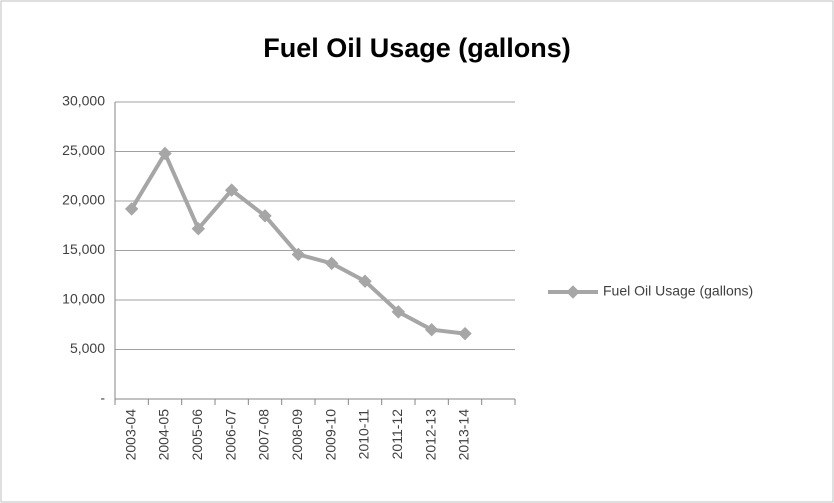 This screenshot has height=503, width=834. What do you see at coordinates (197, 435) in the screenshot?
I see `x-tick-label: 2005-06` at bounding box center [197, 435].